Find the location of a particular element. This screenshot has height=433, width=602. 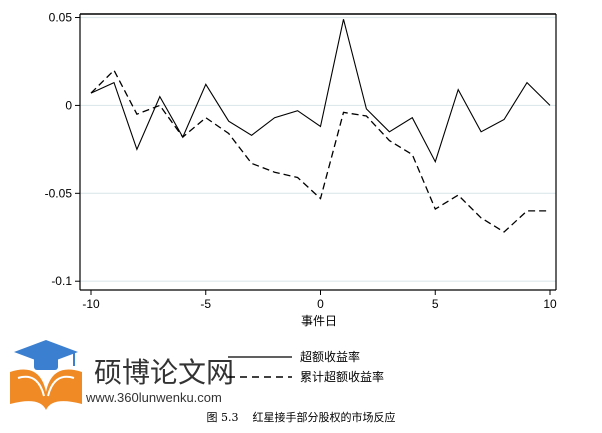

watermark: 硕博论文网 www.360lunwenku.com is located at coordinates (122, 375).